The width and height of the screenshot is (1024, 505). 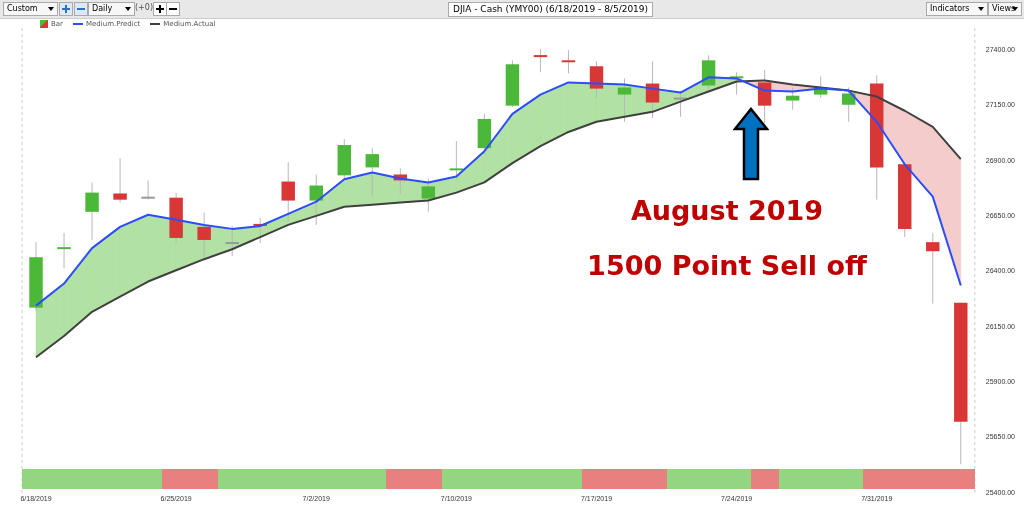 I want to click on annotation: 1500 Point Sell off, so click(x=727, y=265).